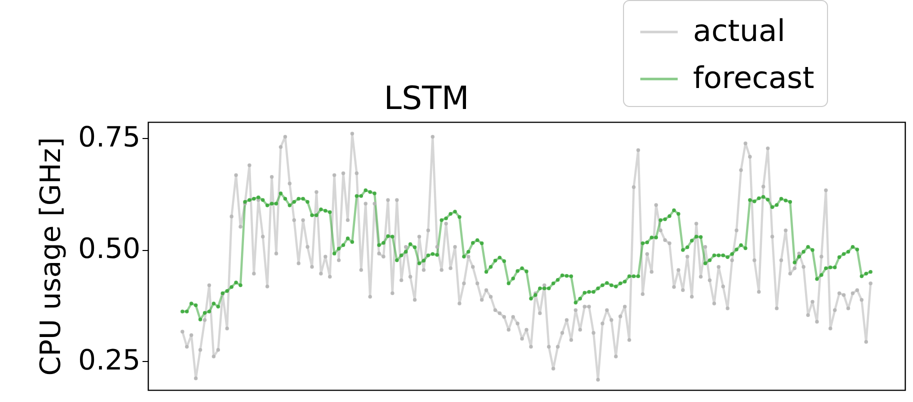  Describe the element at coordinates (109, 249) in the screenshot. I see `y-tick-label: 0.50` at that location.